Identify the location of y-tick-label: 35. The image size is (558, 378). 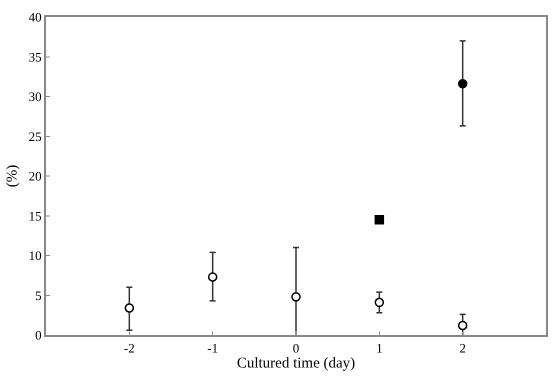
(35, 56).